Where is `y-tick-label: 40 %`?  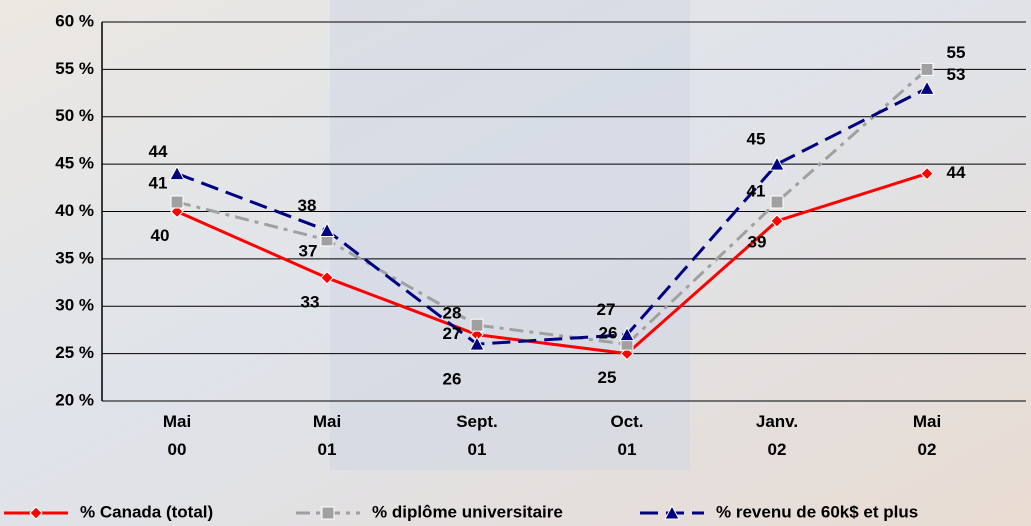 y-tick-label: 40 % is located at coordinates (74, 210).